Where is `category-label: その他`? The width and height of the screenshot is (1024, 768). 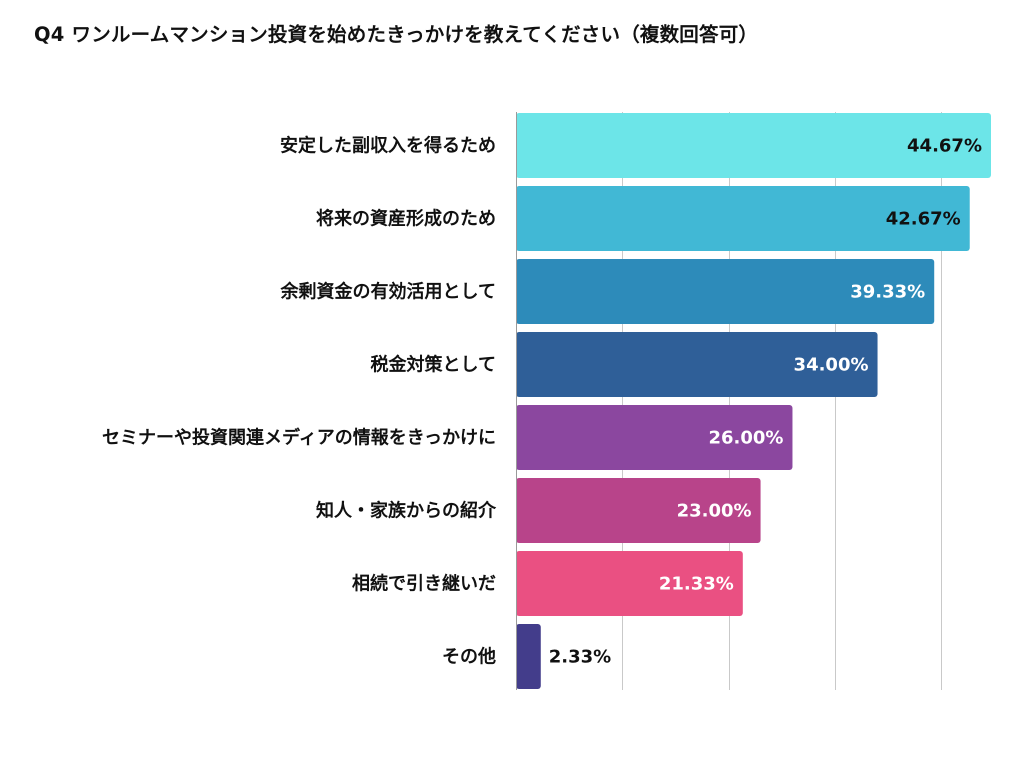 category-label: その他 is located at coordinates (469, 657).